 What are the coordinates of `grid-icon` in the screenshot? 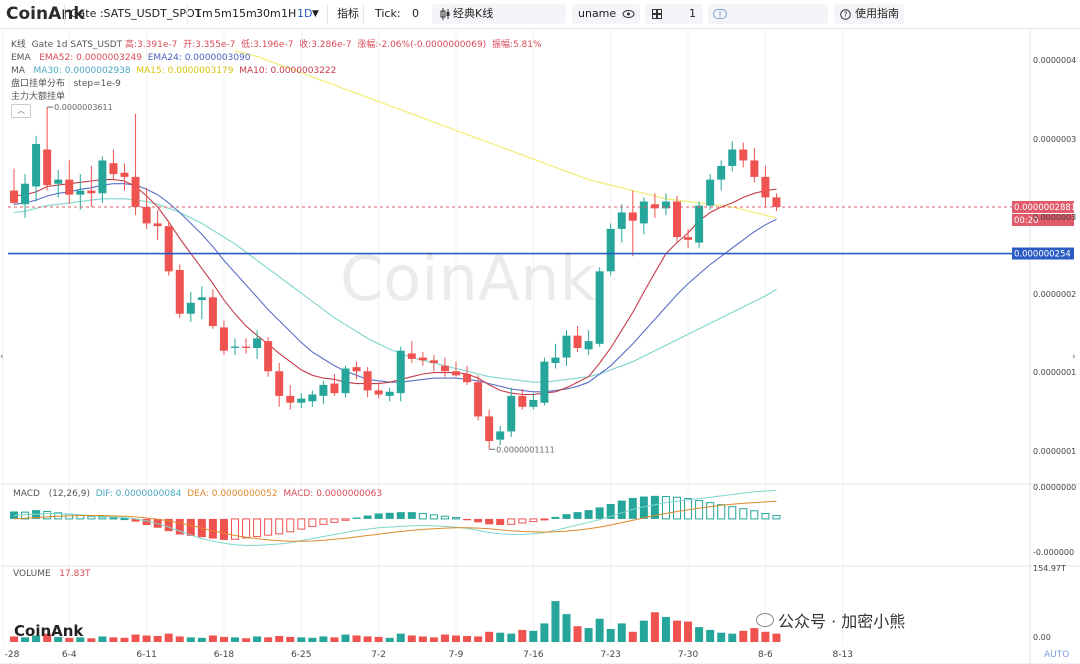 It's located at (657, 14).